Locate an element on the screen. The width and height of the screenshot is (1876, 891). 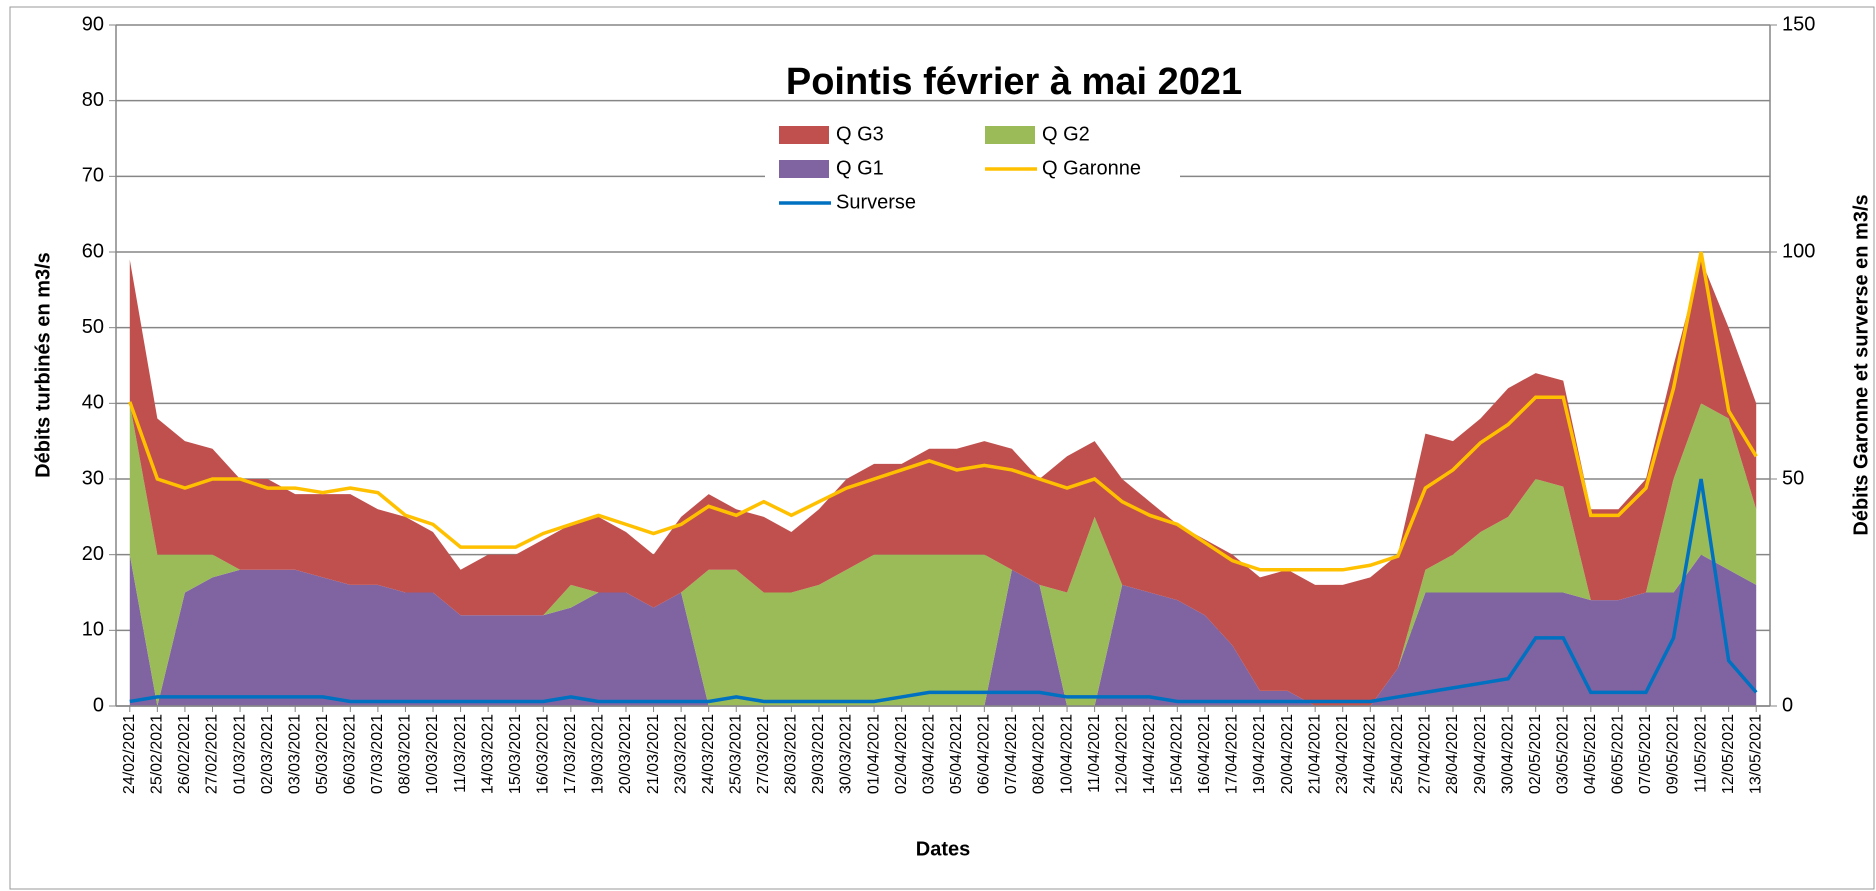
x-tick-label: 05/03/2021 is located at coordinates (322, 754).